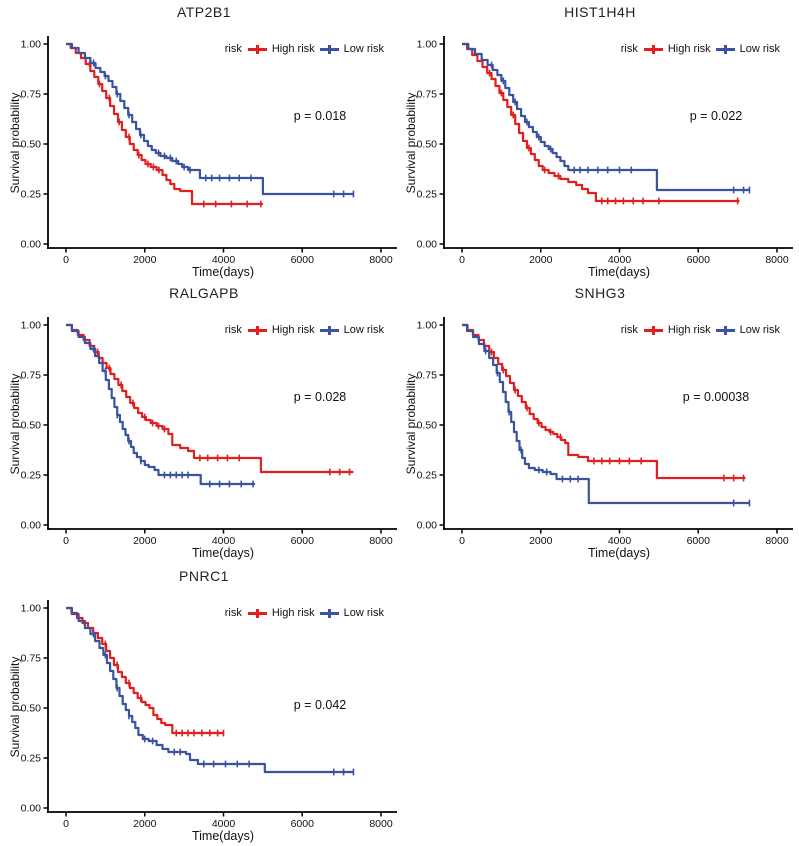 The height and width of the screenshot is (846, 799). Describe the element at coordinates (320, 705) in the screenshot. I see `p-value-label: p = 0.042` at that location.